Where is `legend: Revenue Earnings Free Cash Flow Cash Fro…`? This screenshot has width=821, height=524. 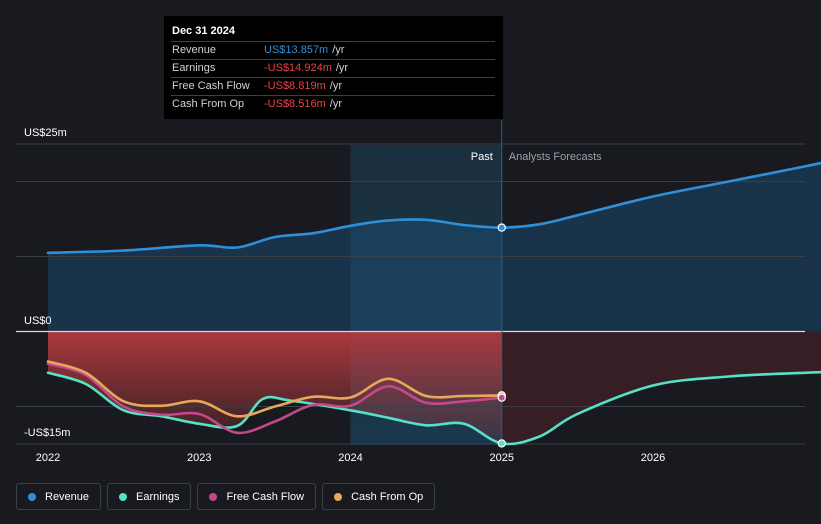
legend: Revenue Earnings Free Cash Flow Cash Fro… is located at coordinates (226, 496).